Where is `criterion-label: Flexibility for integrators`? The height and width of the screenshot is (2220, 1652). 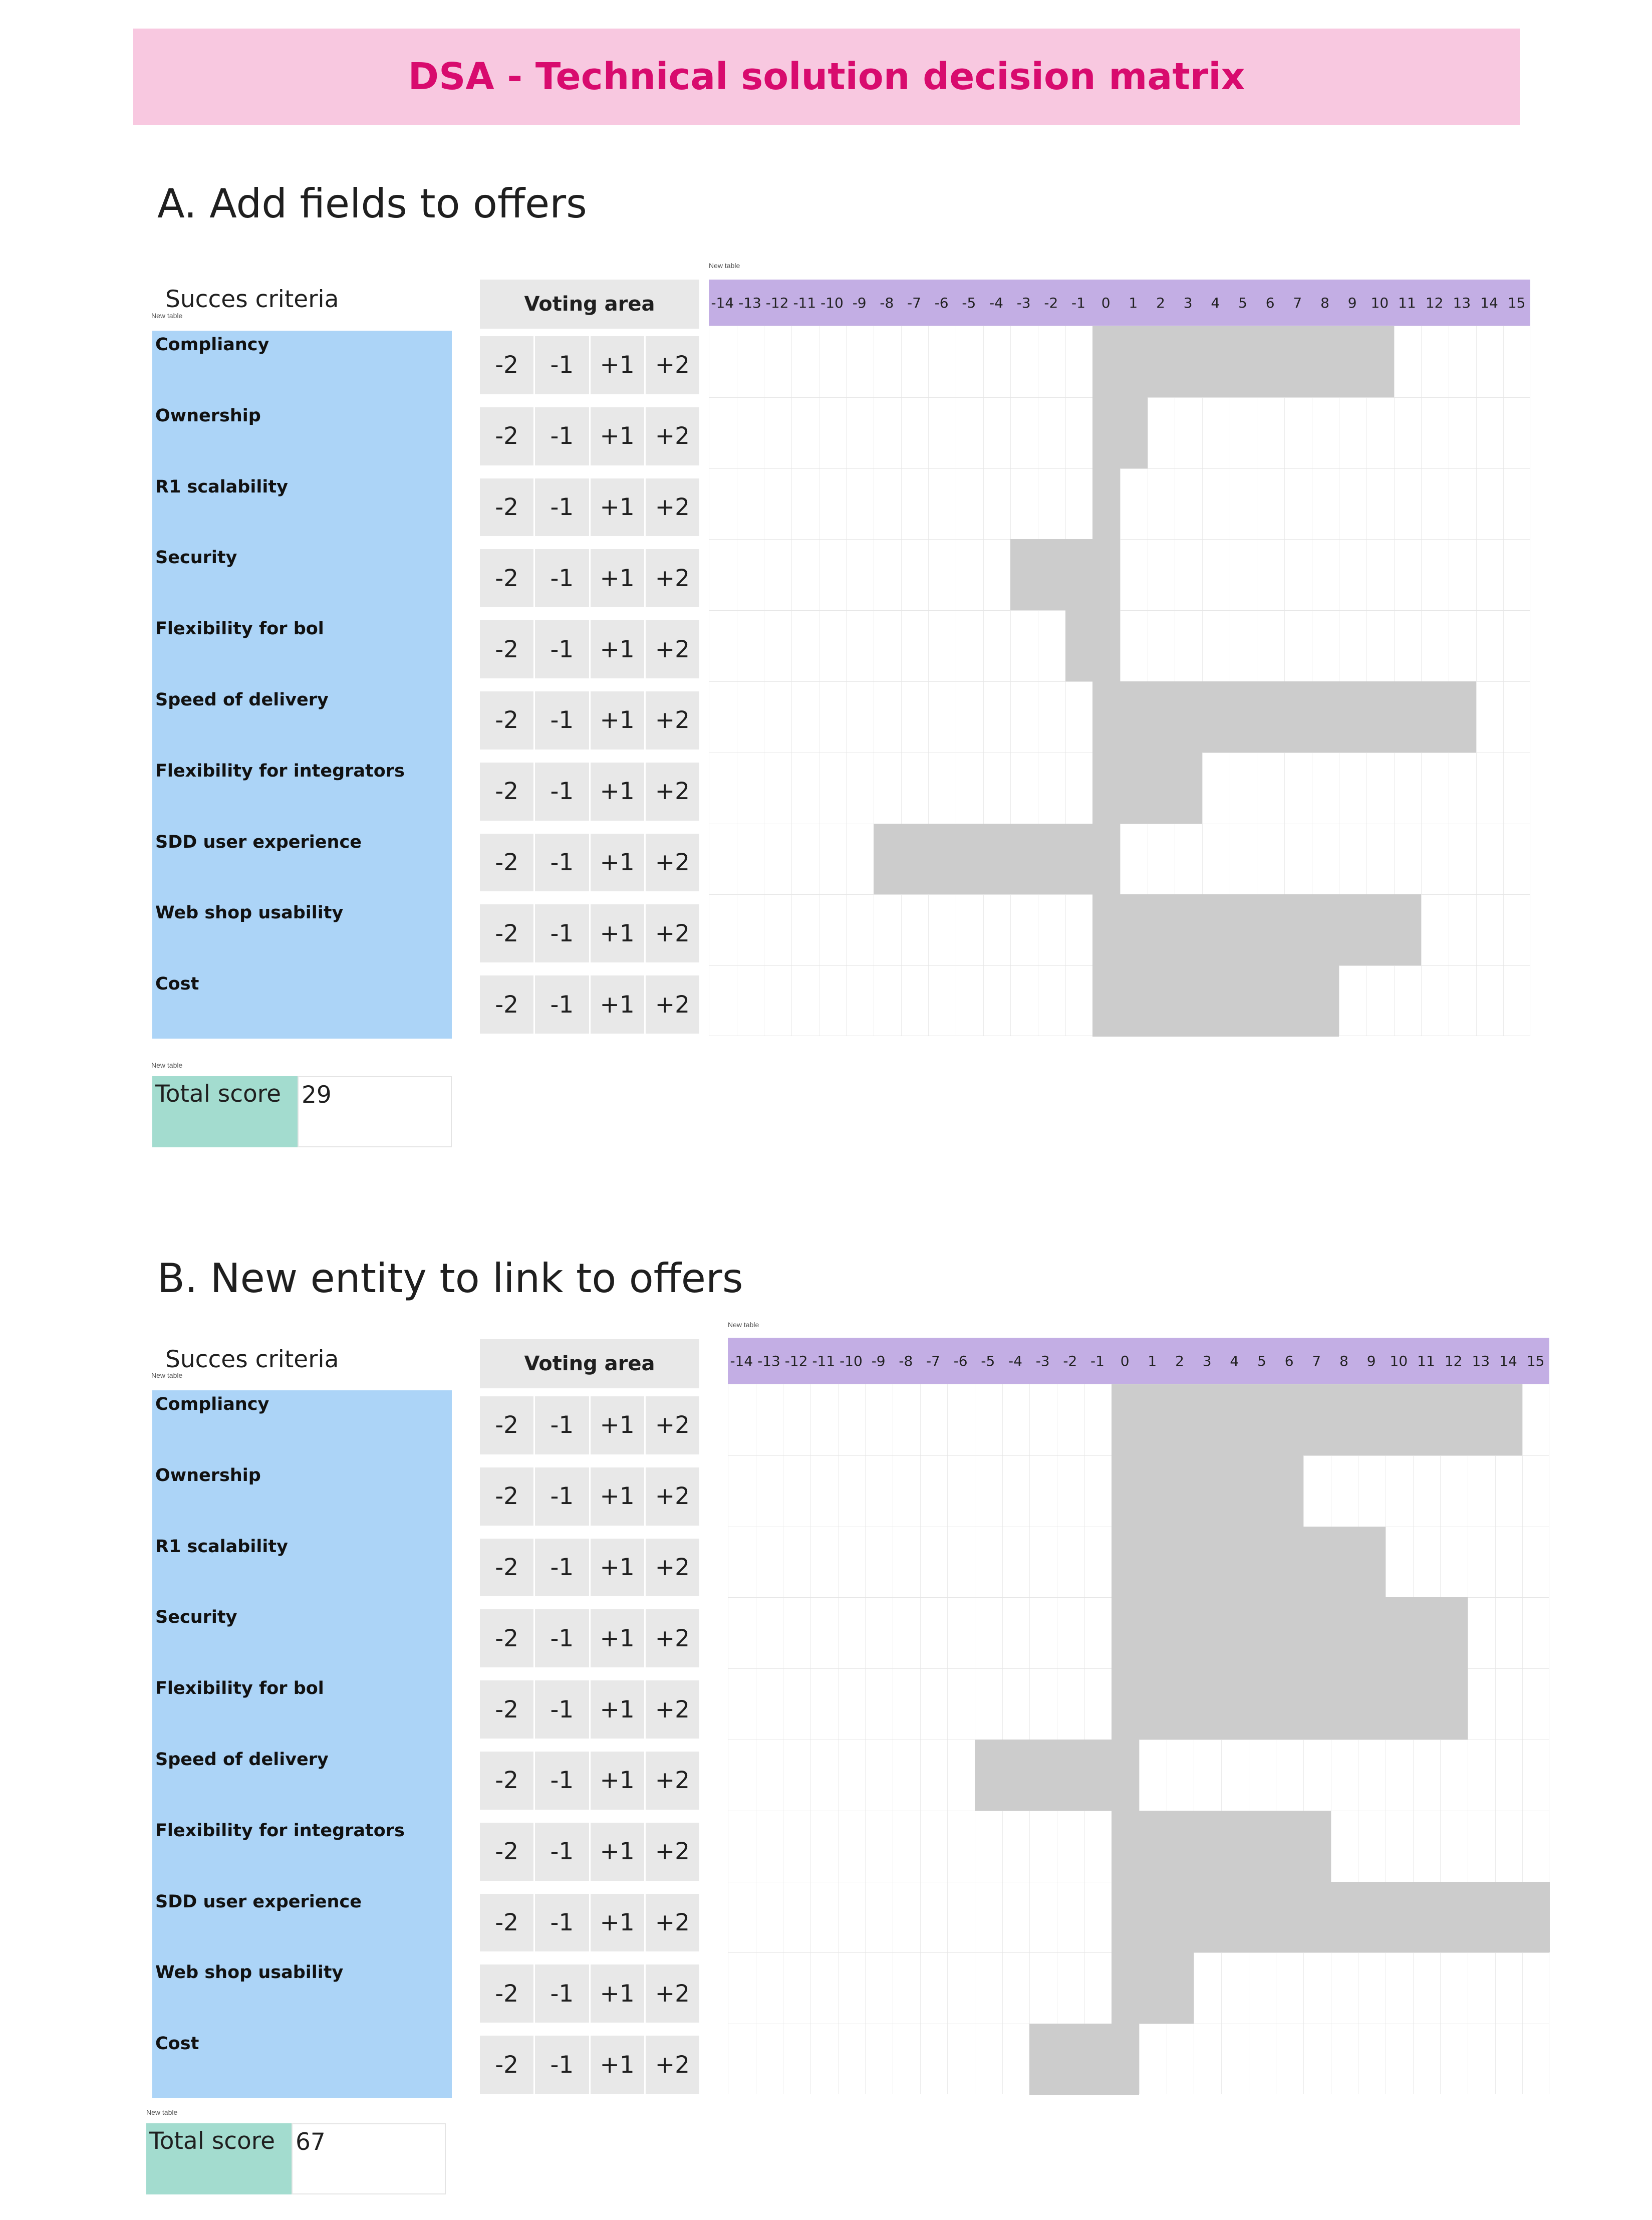 criterion-label: Flexibility for integrators is located at coordinates (280, 771).